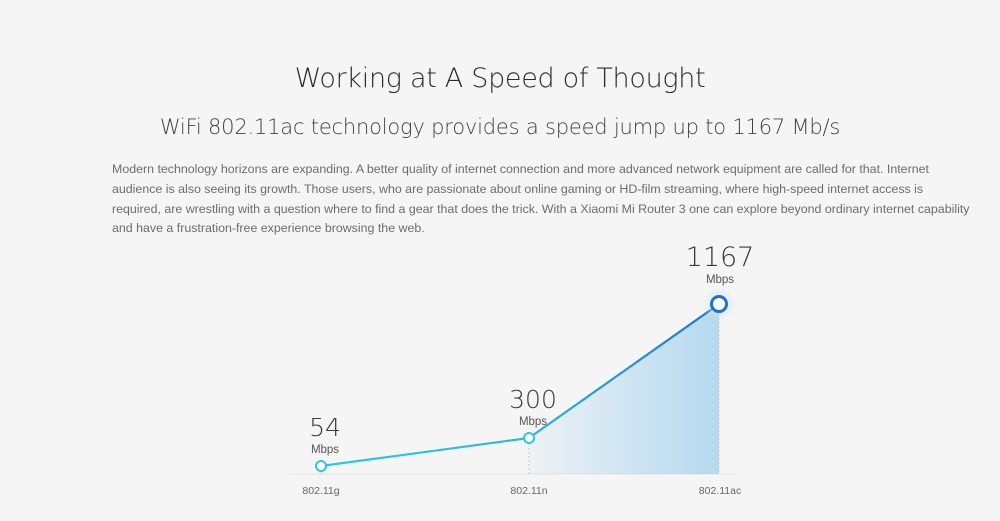  What do you see at coordinates (720, 257) in the screenshot?
I see `data-label: 1167` at bounding box center [720, 257].